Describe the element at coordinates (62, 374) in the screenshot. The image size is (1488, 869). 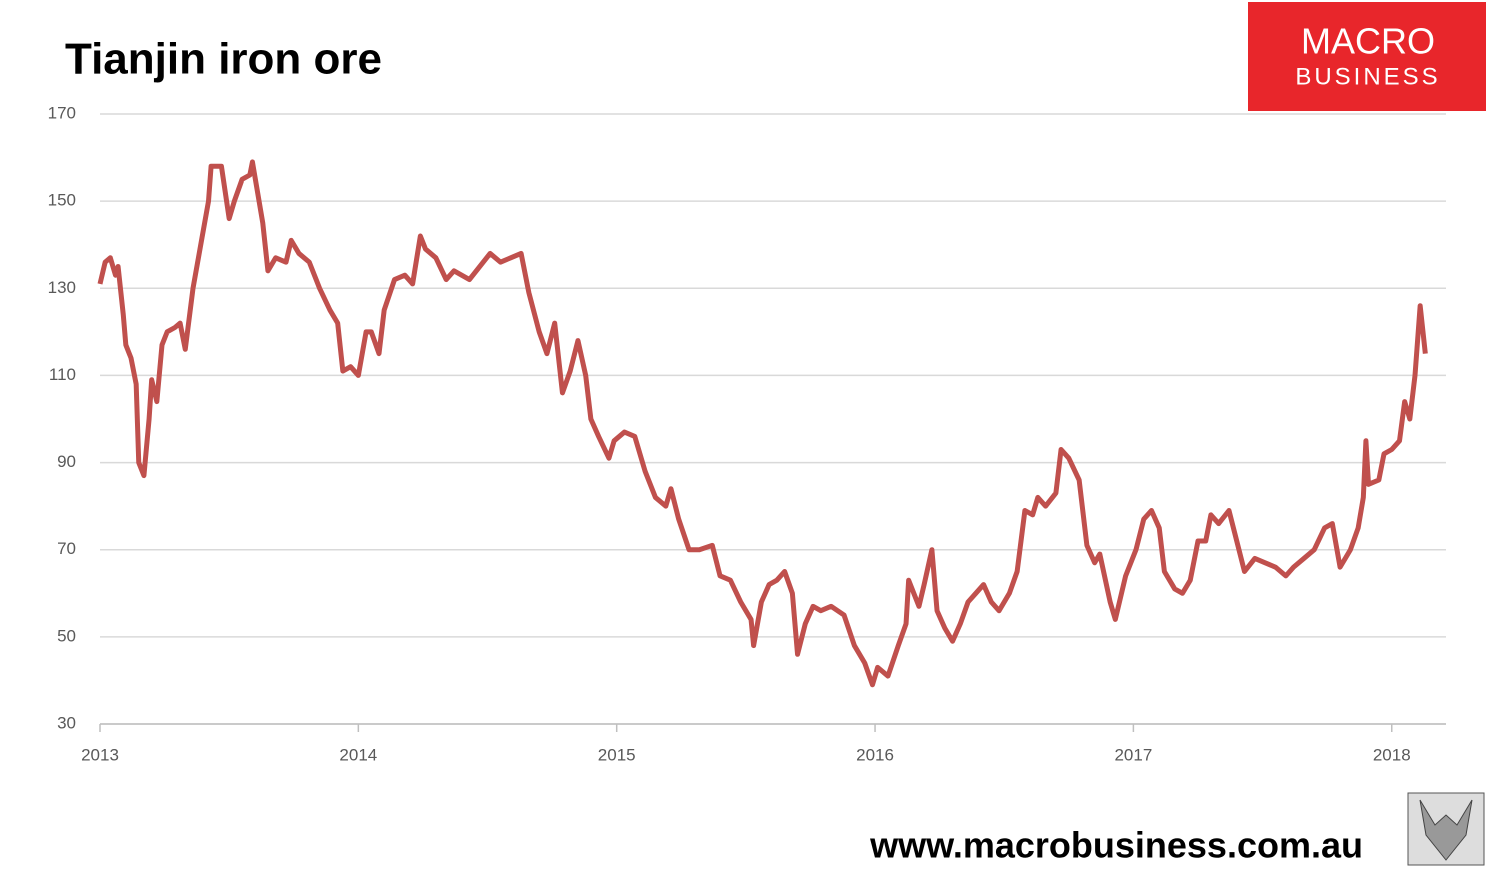
I see `y-tick-label: 110` at that location.